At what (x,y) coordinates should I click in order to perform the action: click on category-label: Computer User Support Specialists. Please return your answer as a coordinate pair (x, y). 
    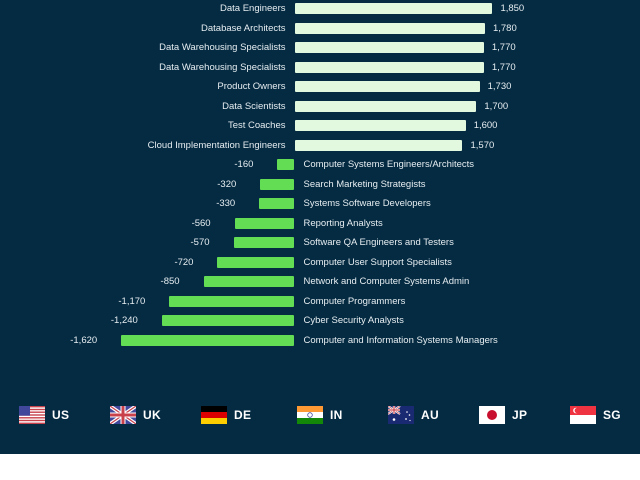
    Looking at the image, I should click on (377, 262).